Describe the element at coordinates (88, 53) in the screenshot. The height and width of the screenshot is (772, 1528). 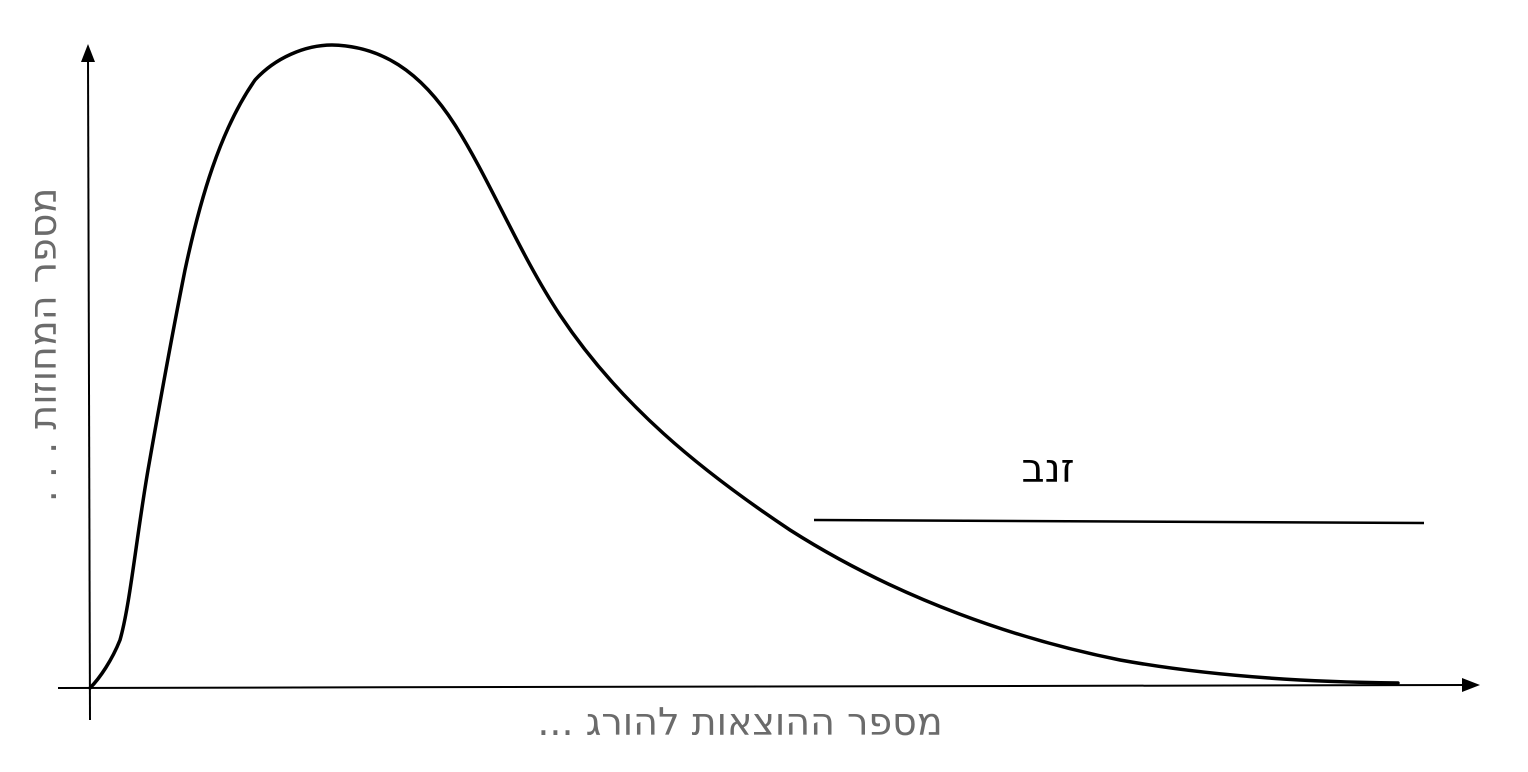
I see `y-axis-arrowhead` at that location.